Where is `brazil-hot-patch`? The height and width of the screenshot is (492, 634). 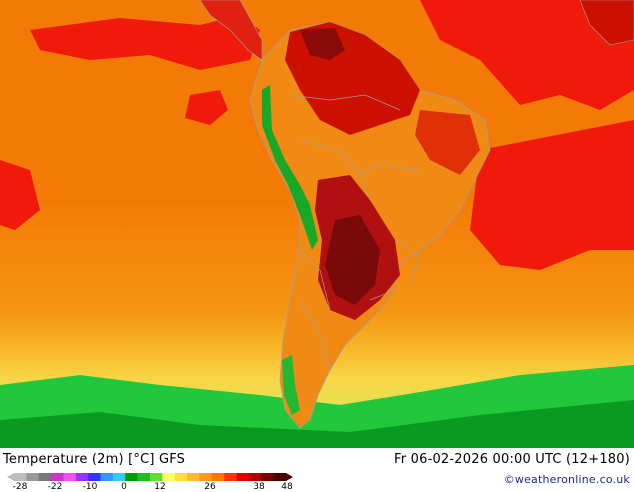 brazil-hot-patch is located at coordinates (447, 142).